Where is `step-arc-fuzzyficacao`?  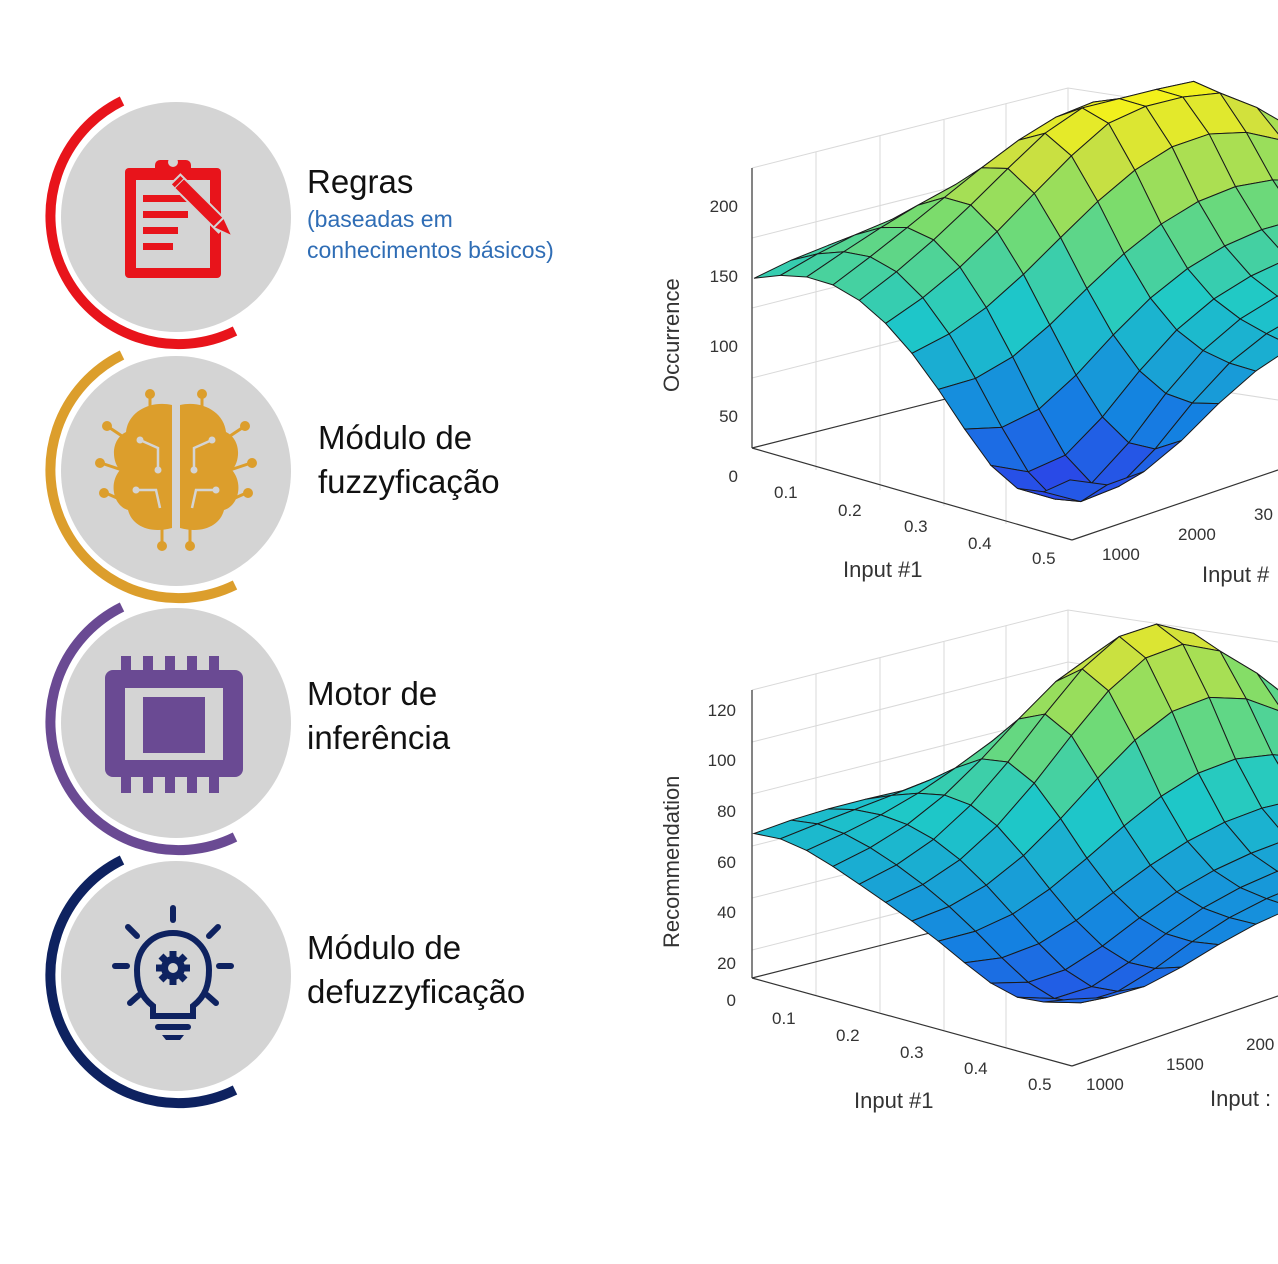 step-arc-fuzzyficacao is located at coordinates (141, 477).